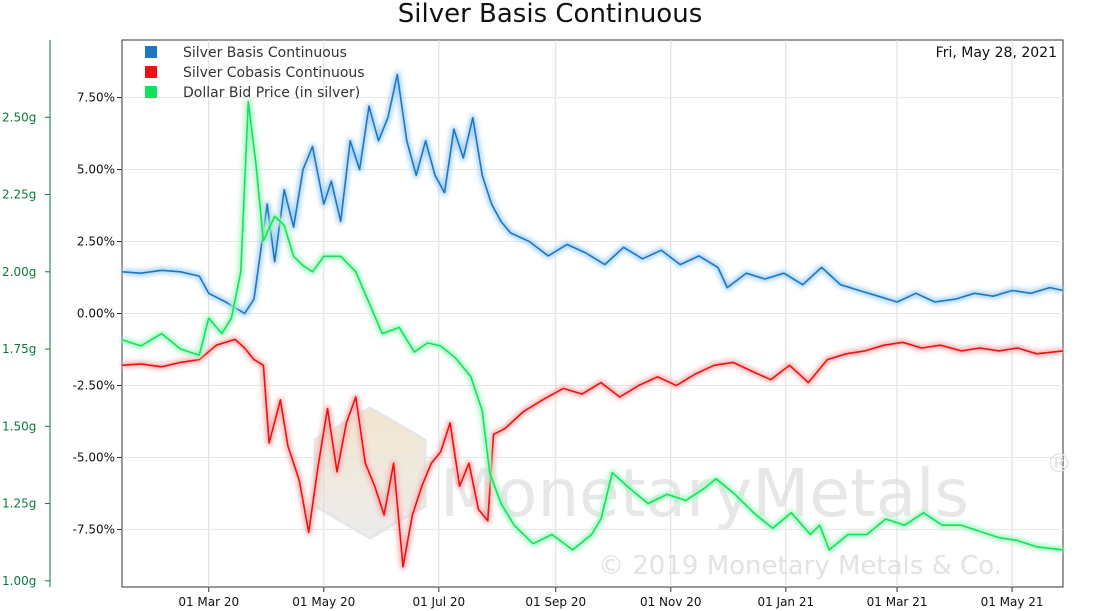 The image size is (1100, 611). What do you see at coordinates (19, 349) in the screenshot?
I see `y-grams-tick-label: 1.75g` at bounding box center [19, 349].